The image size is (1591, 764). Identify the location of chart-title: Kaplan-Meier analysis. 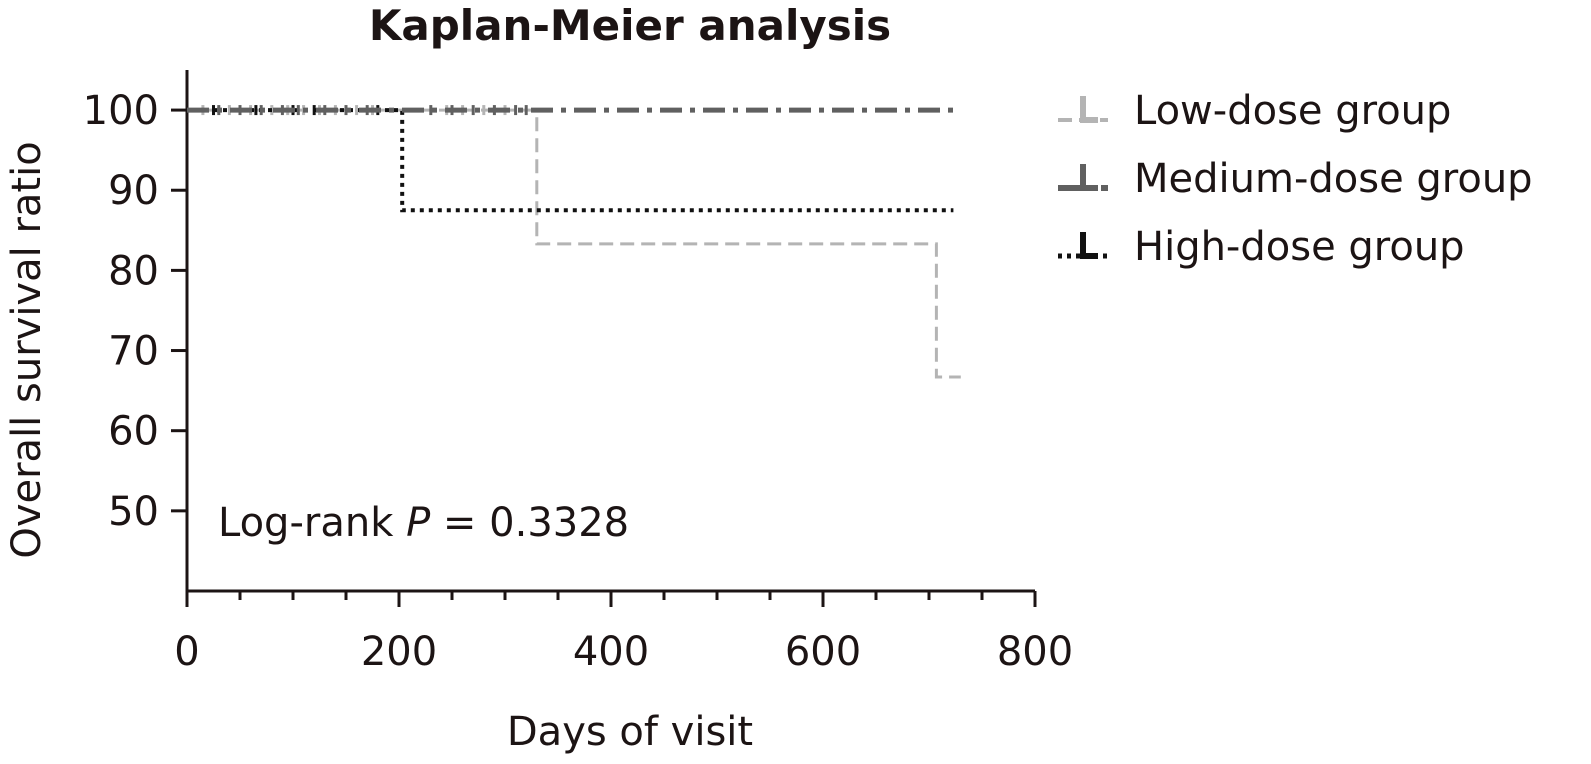
(630, 25).